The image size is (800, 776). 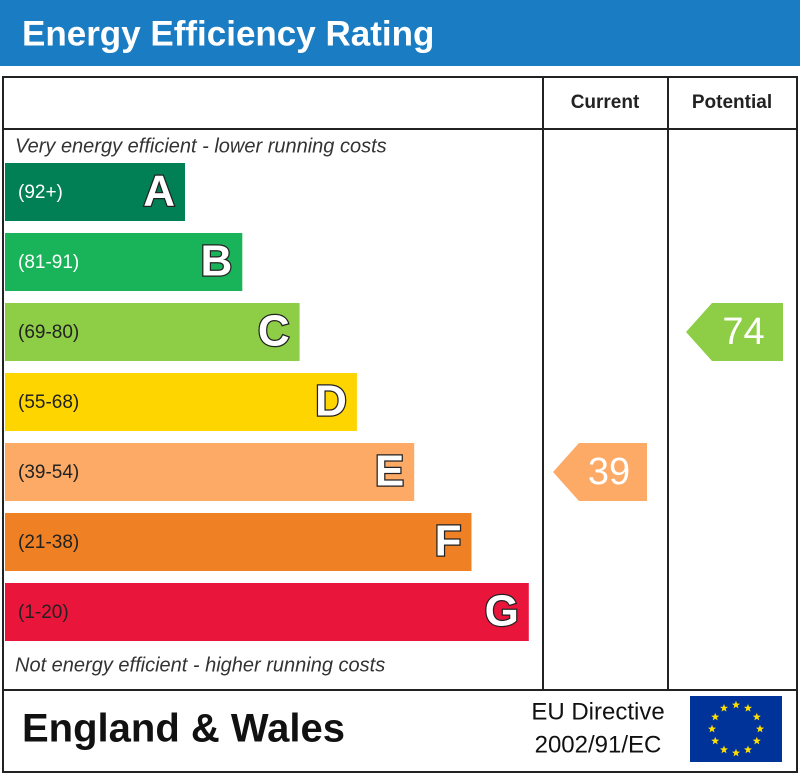 What do you see at coordinates (743, 332) in the screenshot?
I see `potential-value: 74` at bounding box center [743, 332].